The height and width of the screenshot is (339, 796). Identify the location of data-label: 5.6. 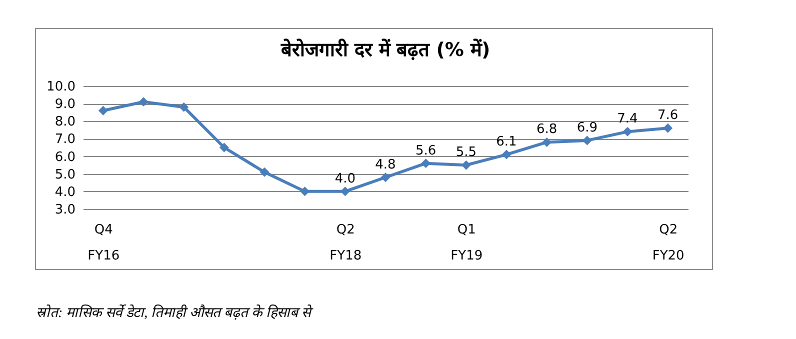
(425, 150).